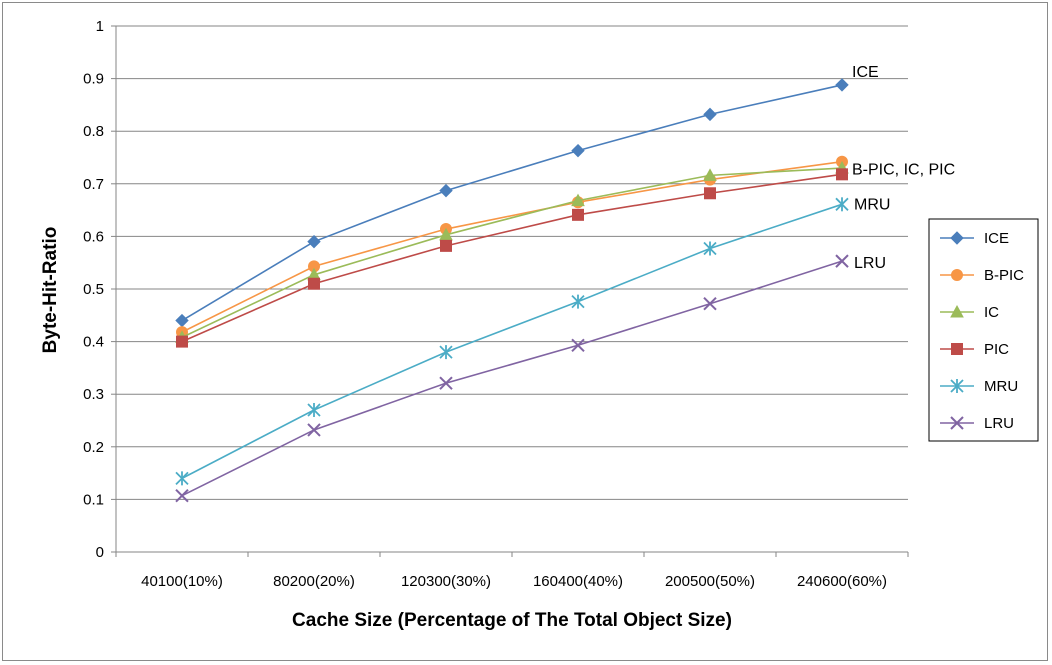 The width and height of the screenshot is (1052, 665). I want to click on y-tick-label: 0.6, so click(93, 236).